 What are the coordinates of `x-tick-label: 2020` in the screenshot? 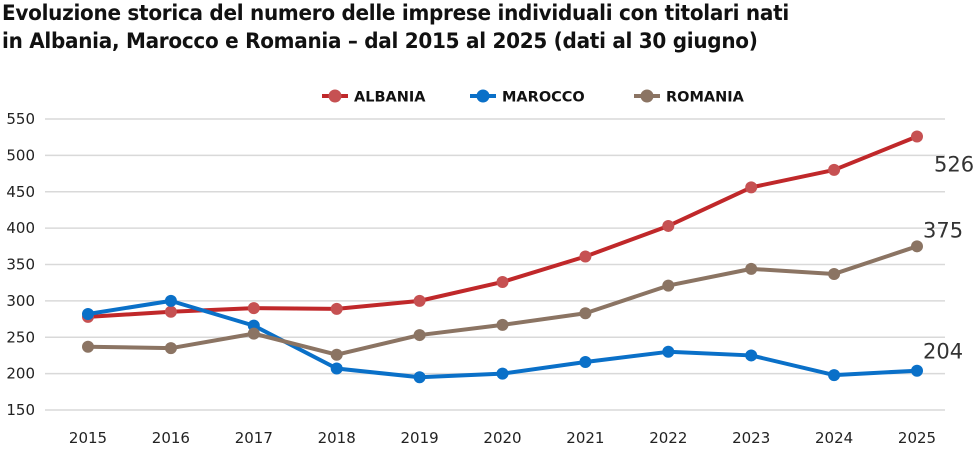 It's located at (502, 438).